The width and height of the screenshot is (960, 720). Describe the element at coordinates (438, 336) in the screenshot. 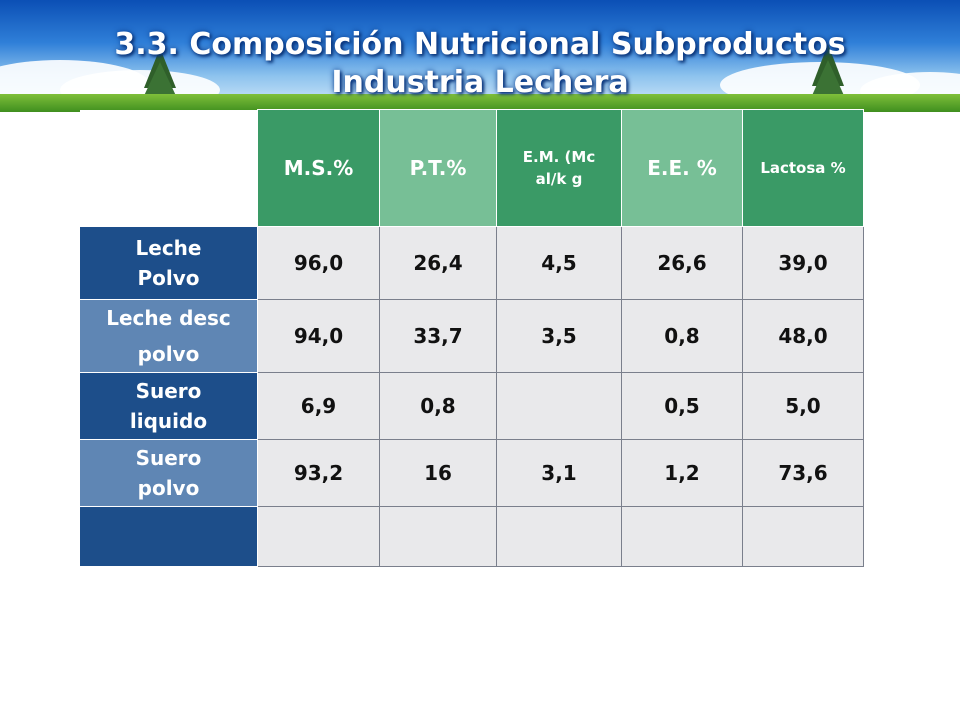

I see `table-cell: 33,7` at that location.